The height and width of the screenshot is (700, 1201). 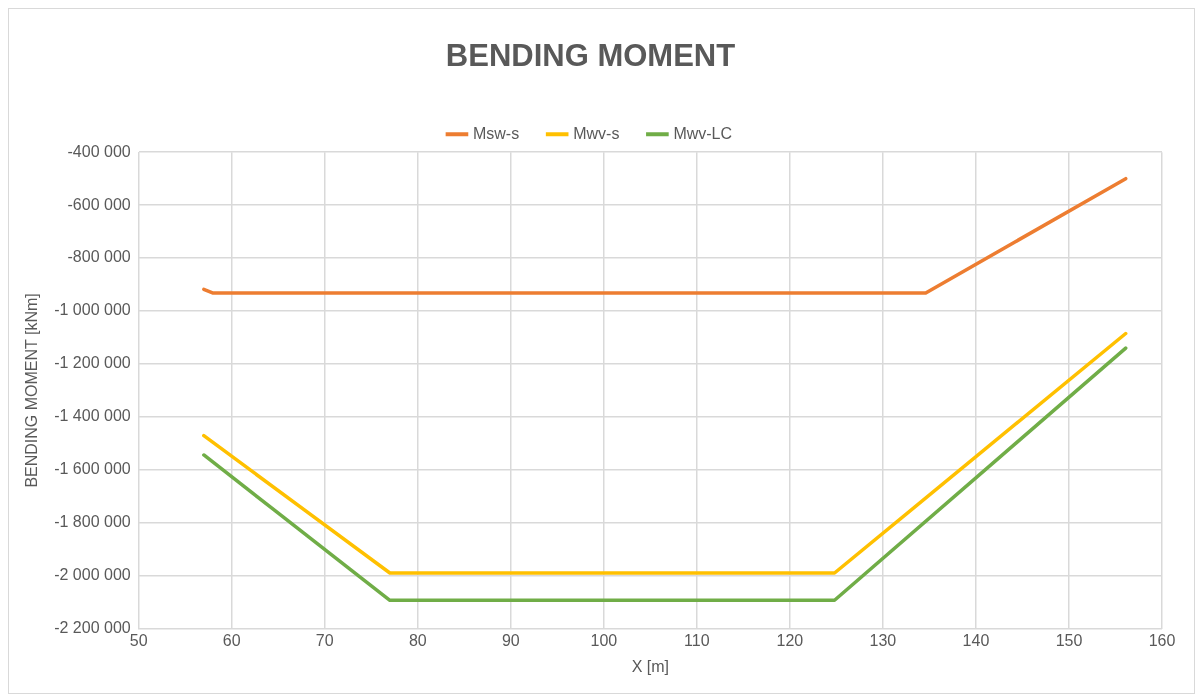 What do you see at coordinates (92, 363) in the screenshot?
I see `y-tick-label: -1 200 000` at bounding box center [92, 363].